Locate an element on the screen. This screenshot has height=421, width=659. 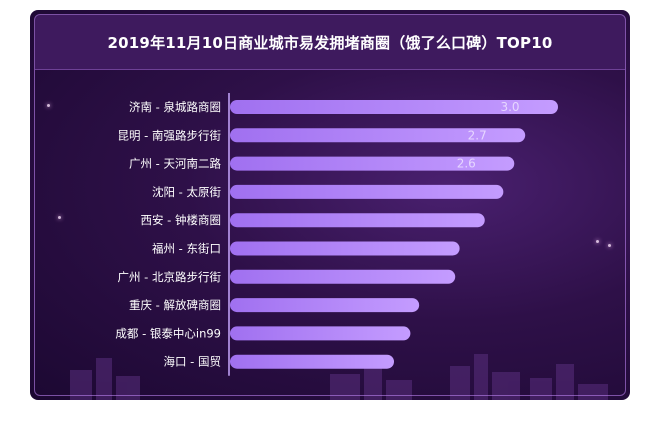
category-label: 成都 - 银泰中心in99 is located at coordinates (168, 333).